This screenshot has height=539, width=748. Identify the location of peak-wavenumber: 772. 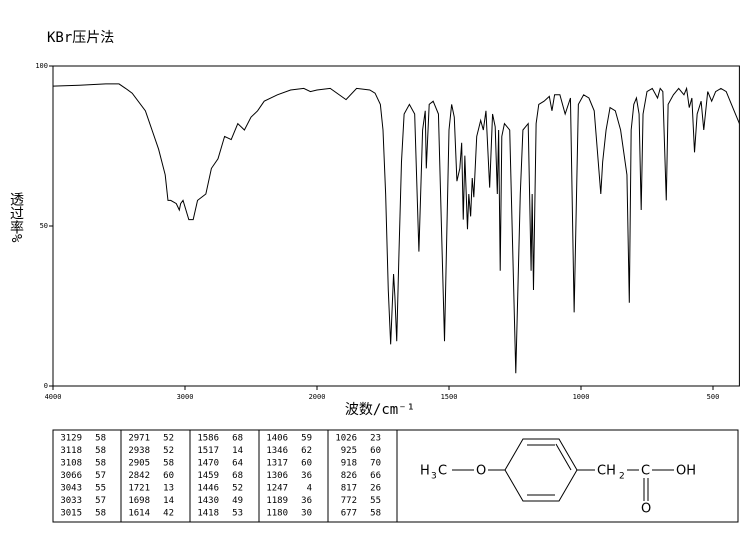
(349, 501).